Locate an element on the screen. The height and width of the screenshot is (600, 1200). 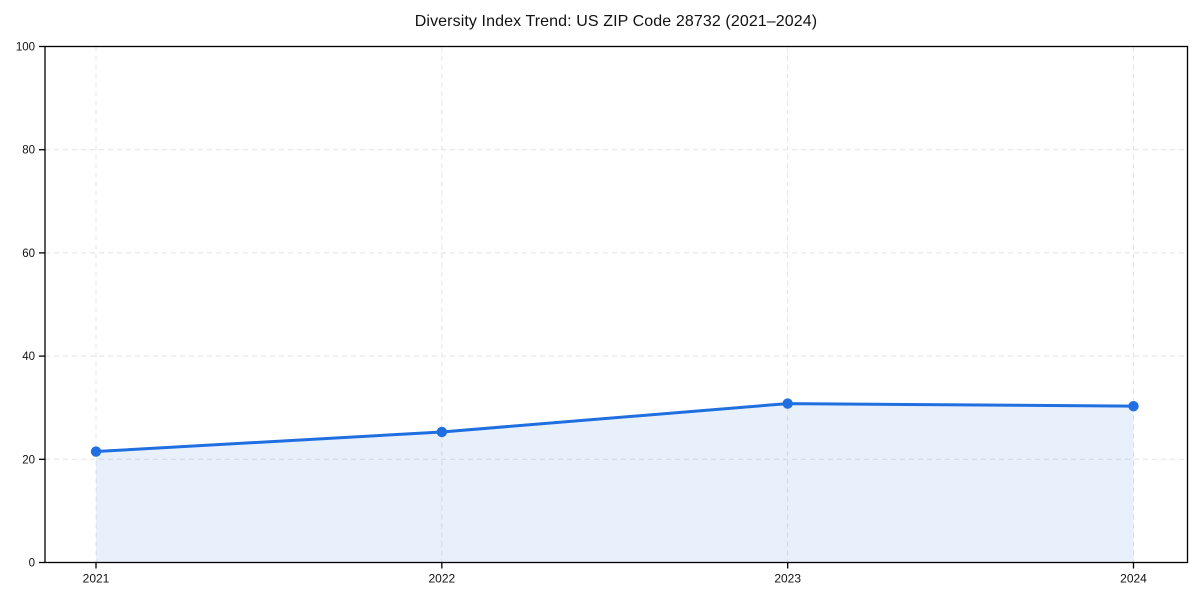
data-point-2021 is located at coordinates (96, 451).